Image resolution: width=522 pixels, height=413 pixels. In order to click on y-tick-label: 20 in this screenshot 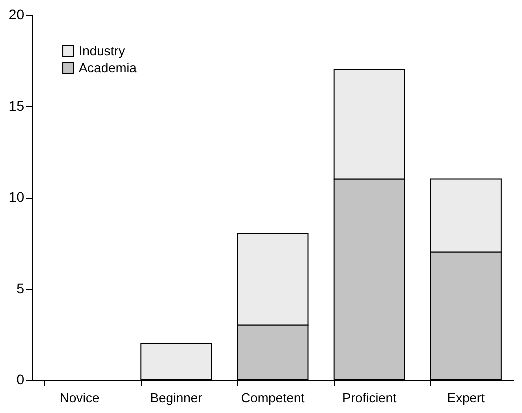, I will do `click(16, 14)`.